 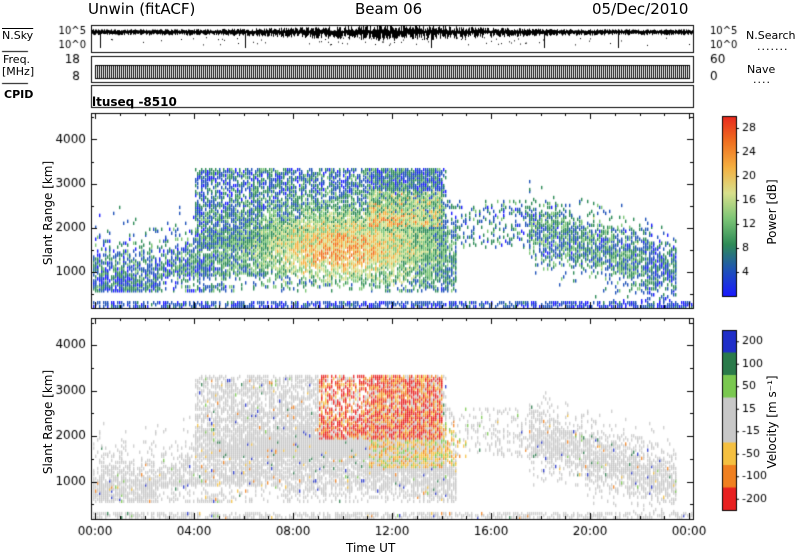 What do you see at coordinates (48, 422) in the screenshot?
I see `velocity-y-axis-label: Slant Range [km]` at bounding box center [48, 422].